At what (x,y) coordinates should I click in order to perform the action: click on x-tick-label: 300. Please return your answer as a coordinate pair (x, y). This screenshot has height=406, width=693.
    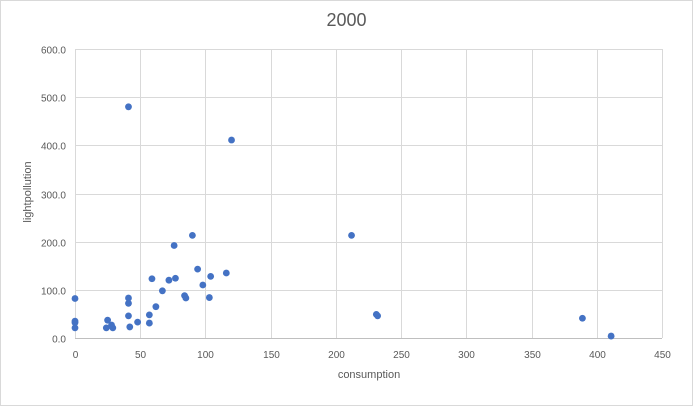
    Looking at the image, I should click on (466, 355).